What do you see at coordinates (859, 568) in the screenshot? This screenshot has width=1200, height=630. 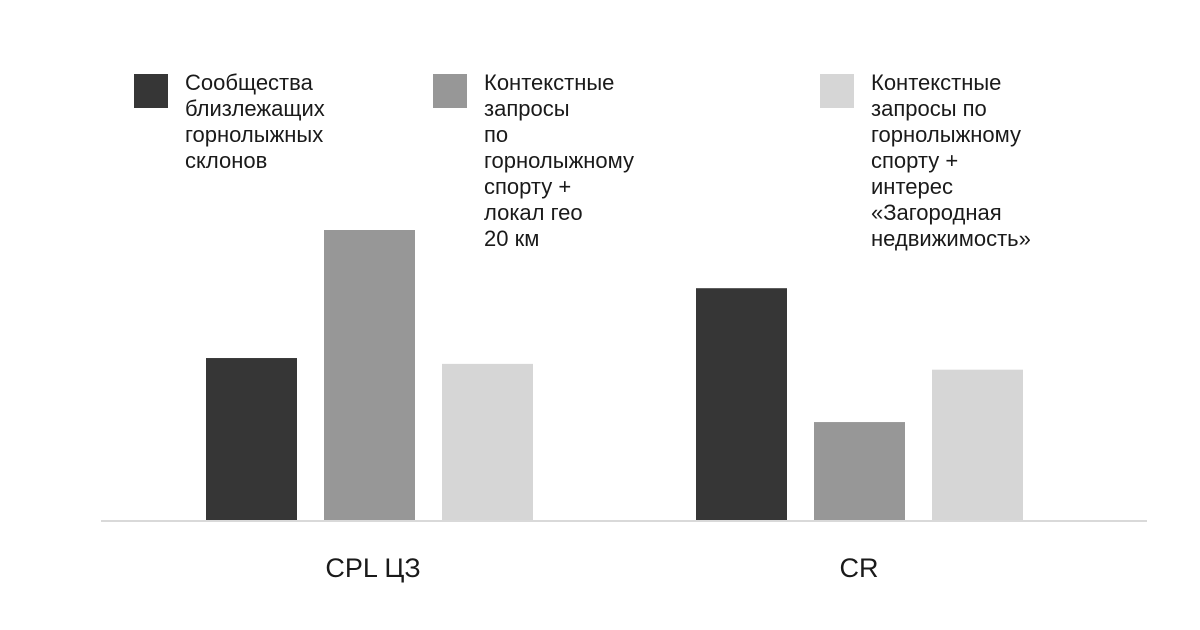 I see `category-label-cr: CR` at bounding box center [859, 568].